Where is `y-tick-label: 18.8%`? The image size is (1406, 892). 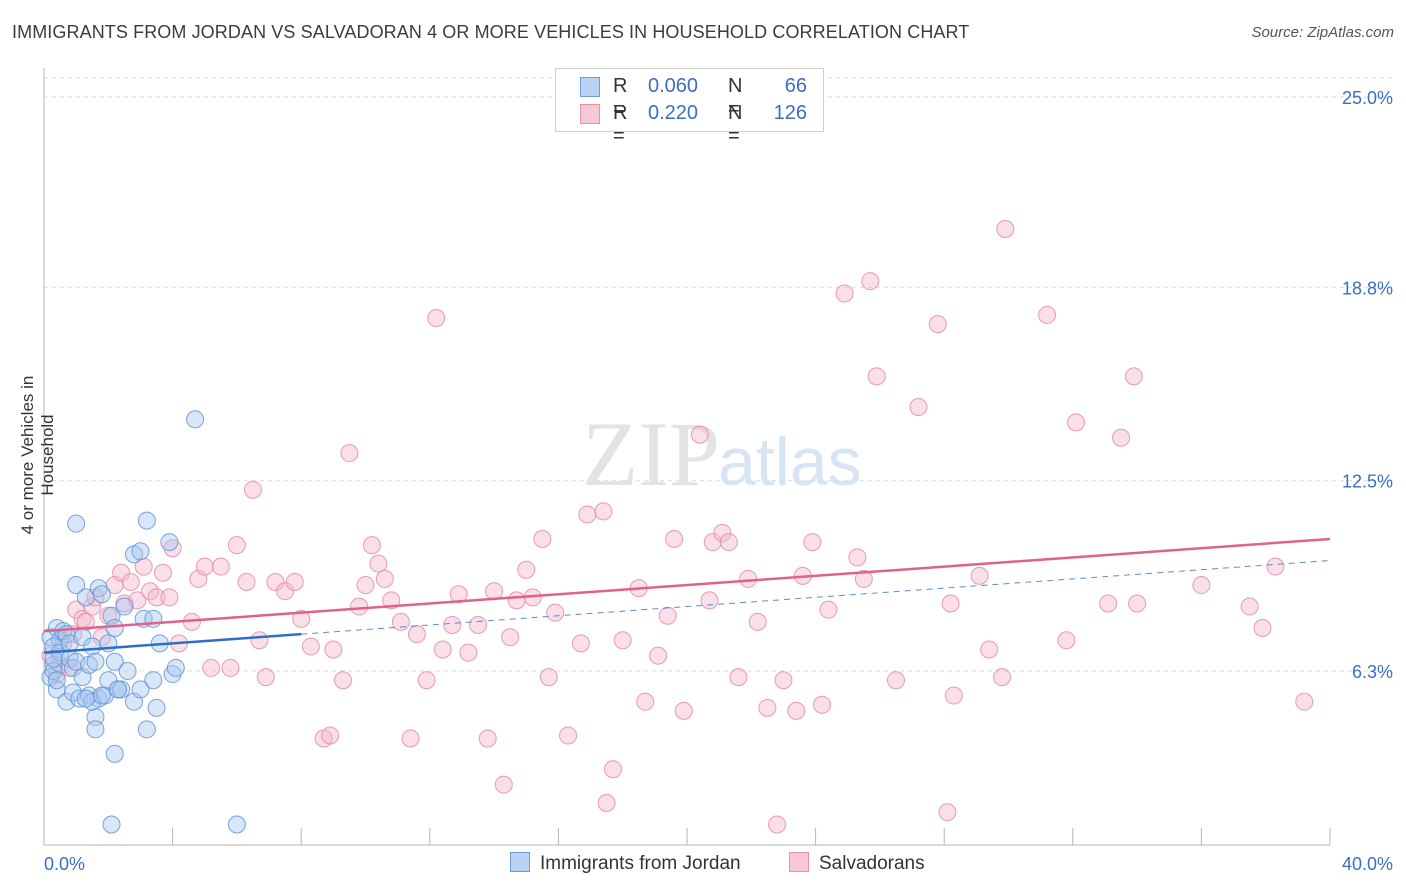 y-tick-label: 18.8% is located at coordinates (1367, 288).